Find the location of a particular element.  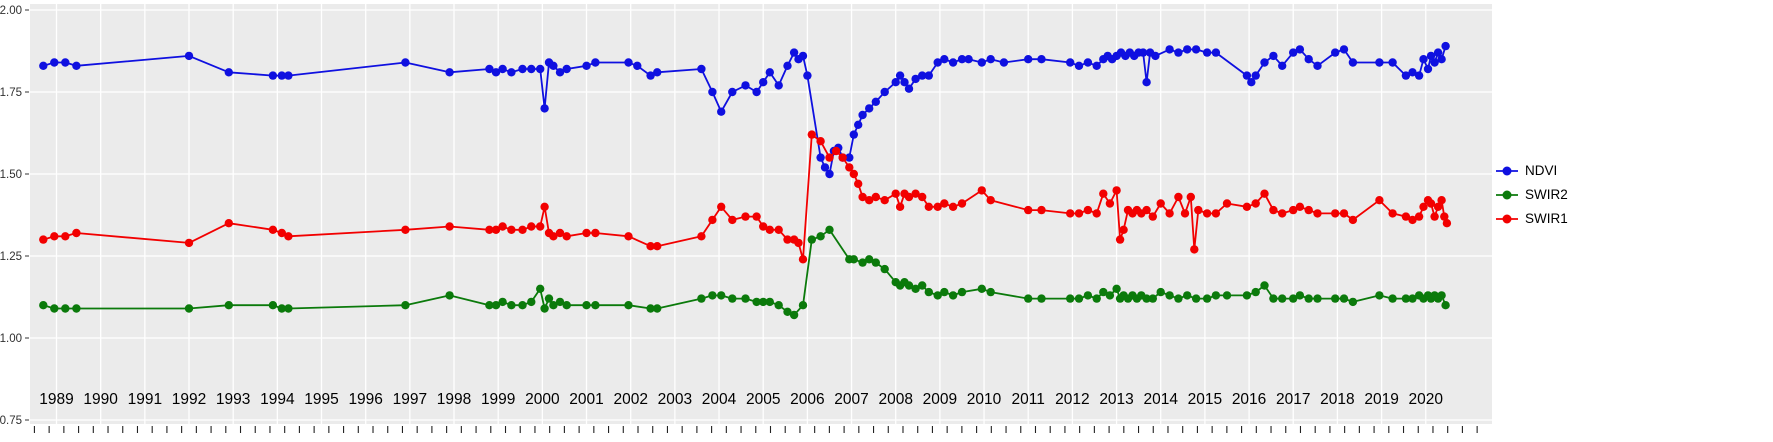

x-tick-label: 1991 is located at coordinates (145, 399).